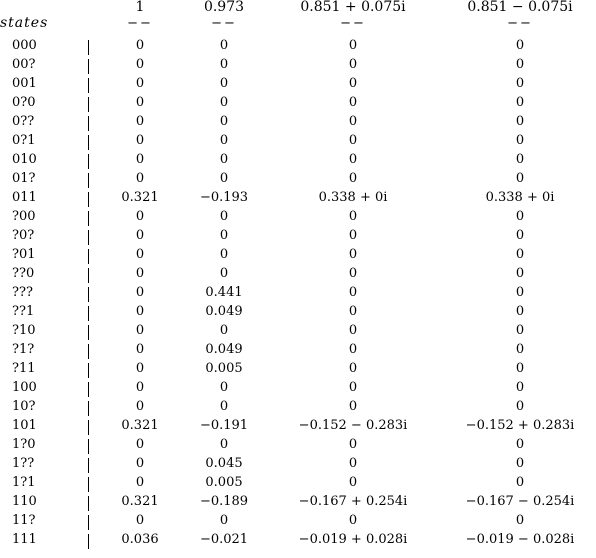 Image resolution: width=596 pixels, height=558 pixels. I want to click on table-cell: 0.049, so click(224, 349).